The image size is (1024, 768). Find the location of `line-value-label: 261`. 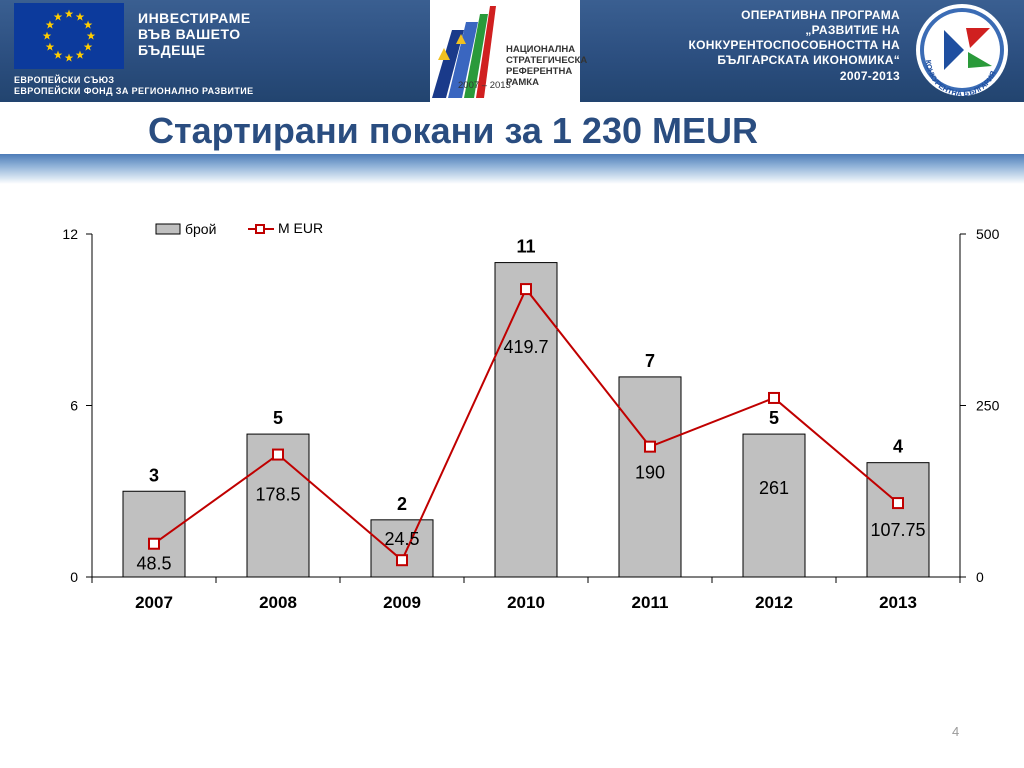

line-value-label: 261 is located at coordinates (774, 488).